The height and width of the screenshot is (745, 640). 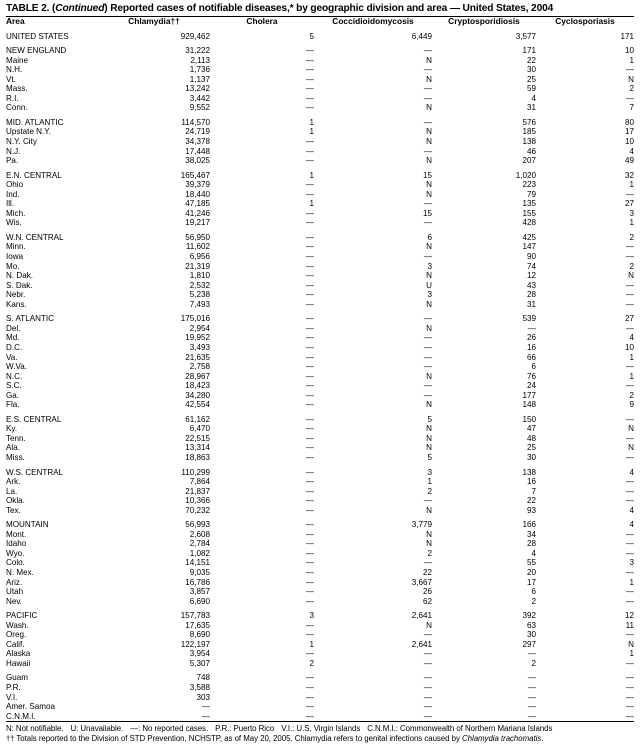 I want to click on table-row: V.I. 303 — — — —, so click(x=320, y=698).